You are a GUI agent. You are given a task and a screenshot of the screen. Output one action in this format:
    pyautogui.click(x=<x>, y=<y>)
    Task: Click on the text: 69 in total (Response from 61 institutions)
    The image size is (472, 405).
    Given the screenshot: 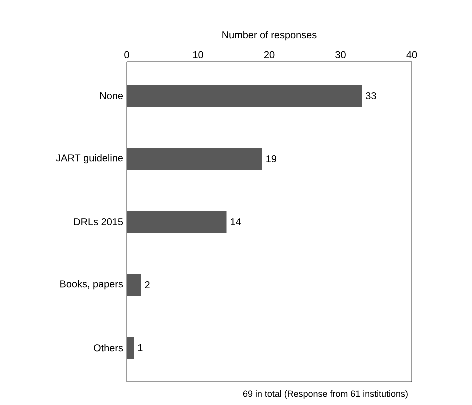 What is the action you would take?
    pyautogui.click(x=325, y=394)
    